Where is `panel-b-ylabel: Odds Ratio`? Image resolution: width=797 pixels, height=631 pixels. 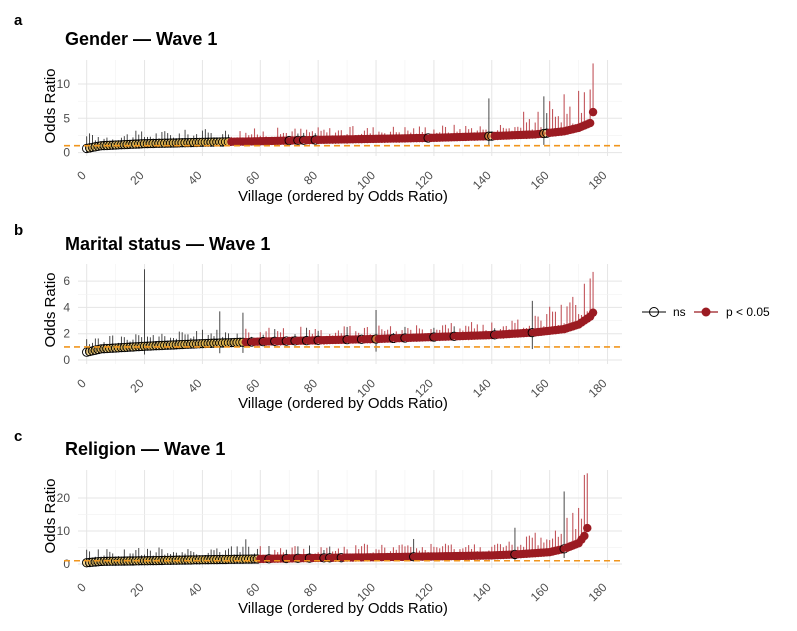
panel-b-ylabel: Odds Ratio is located at coordinates (50, 309).